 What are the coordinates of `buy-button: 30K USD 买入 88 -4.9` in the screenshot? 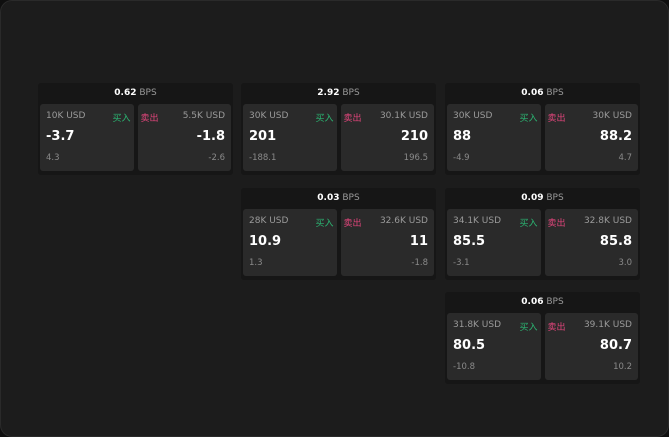 It's located at (494, 137).